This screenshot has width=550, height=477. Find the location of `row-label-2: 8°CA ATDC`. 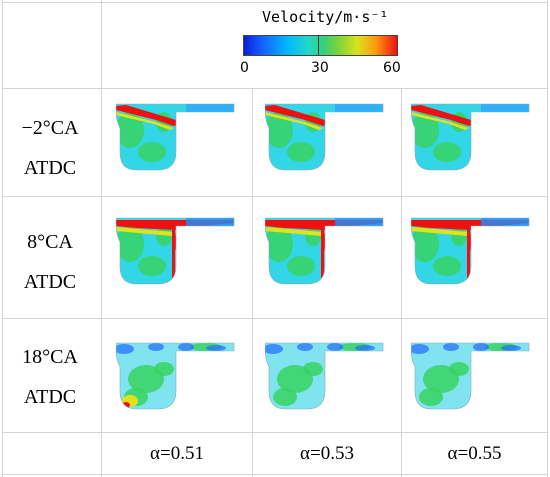

row-label-2: 8°CA ATDC is located at coordinates (50, 262).